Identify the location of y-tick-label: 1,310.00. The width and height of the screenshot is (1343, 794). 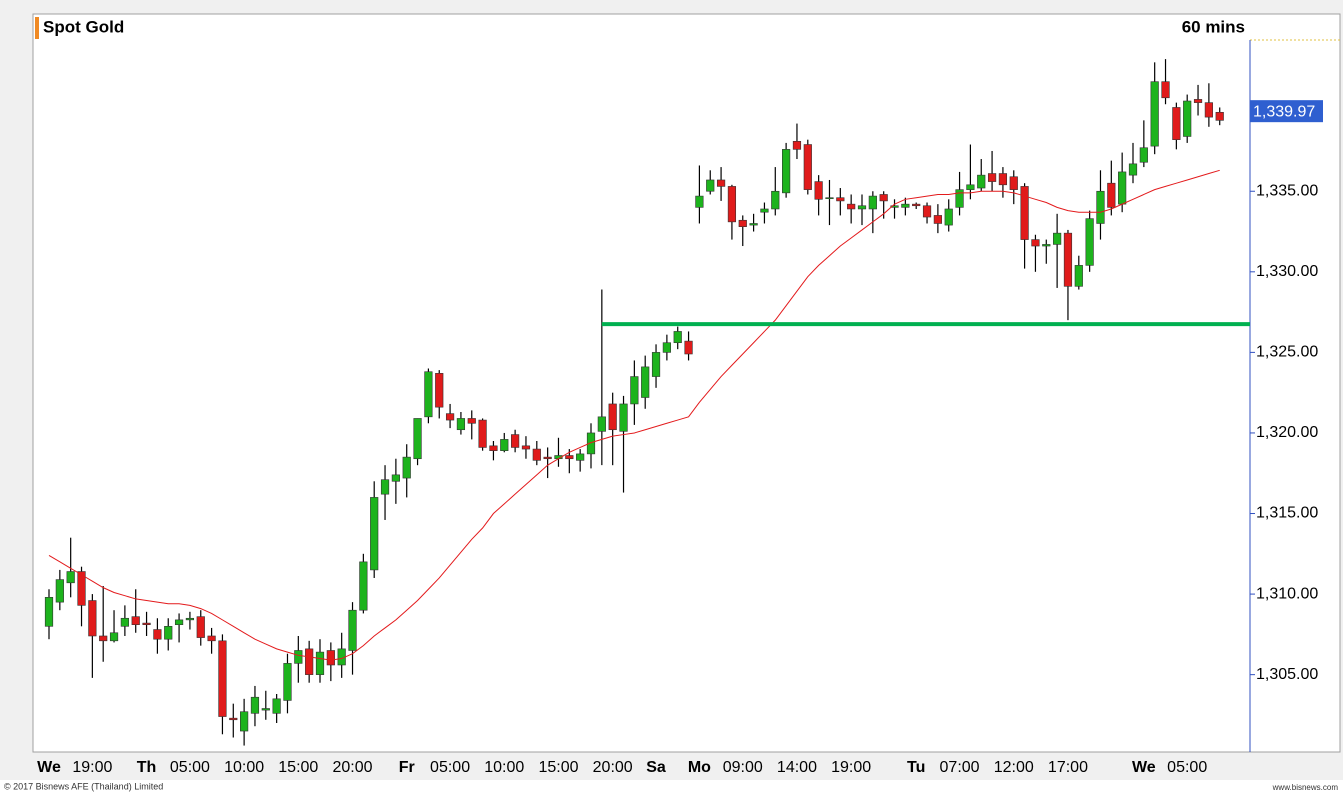
(1287, 593).